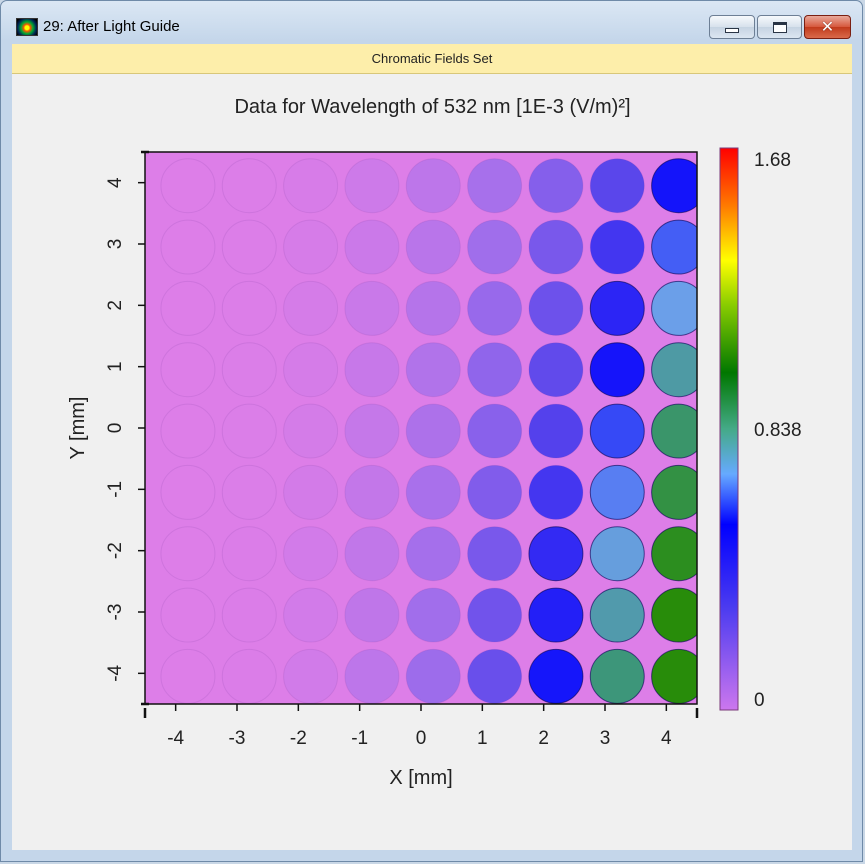  What do you see at coordinates (115, 672) in the screenshot?
I see `y-tick-label: -4` at bounding box center [115, 672].